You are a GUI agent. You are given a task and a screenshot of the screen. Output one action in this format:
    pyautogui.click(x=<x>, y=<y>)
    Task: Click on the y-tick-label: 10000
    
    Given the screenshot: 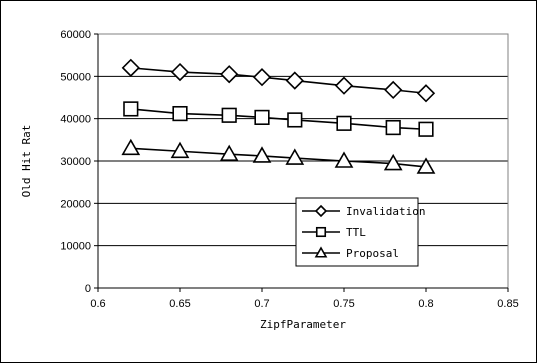 What is the action you would take?
    pyautogui.click(x=75, y=247)
    